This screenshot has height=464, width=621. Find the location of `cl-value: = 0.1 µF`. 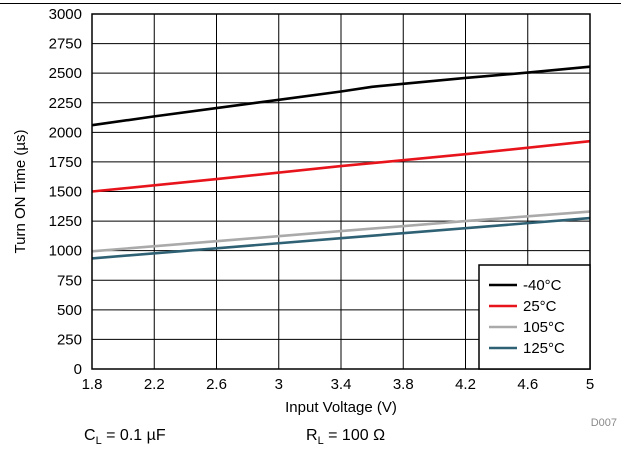

cl-value: = 0.1 µF is located at coordinates (133, 435).